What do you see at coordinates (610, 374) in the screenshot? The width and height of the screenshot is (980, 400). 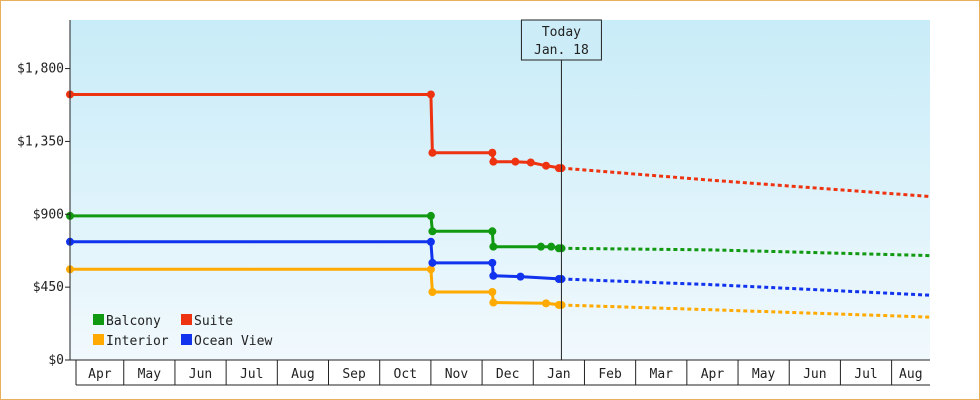 I see `x-month-label: Feb` at bounding box center [610, 374].